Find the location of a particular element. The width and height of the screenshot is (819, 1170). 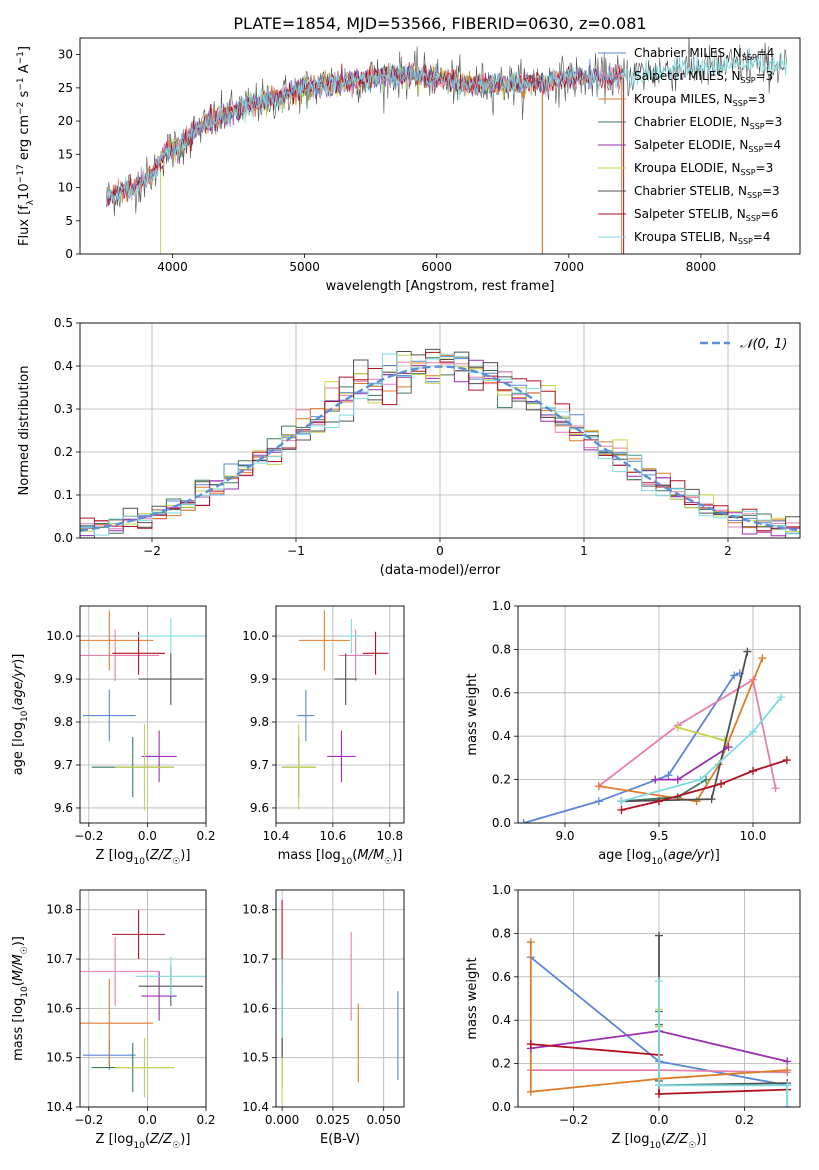

x-tick-label: −1 is located at coordinates (296, 551).